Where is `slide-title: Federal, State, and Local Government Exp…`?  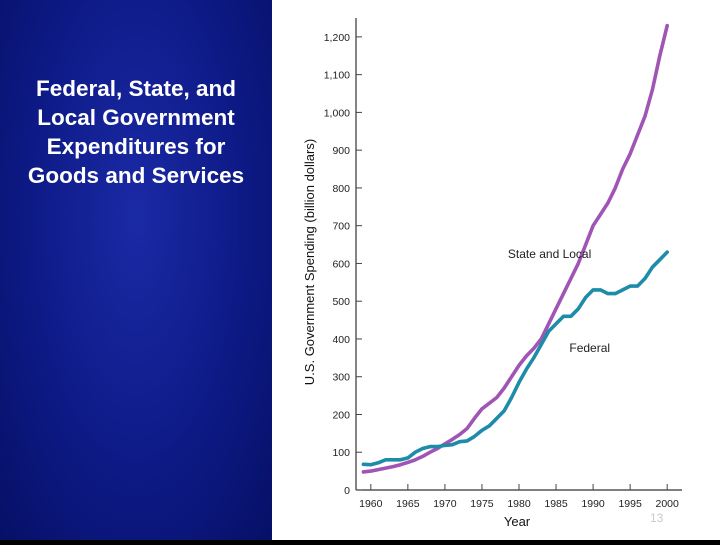
slide-title: Federal, State, and Local Government Exp… is located at coordinates (136, 132).